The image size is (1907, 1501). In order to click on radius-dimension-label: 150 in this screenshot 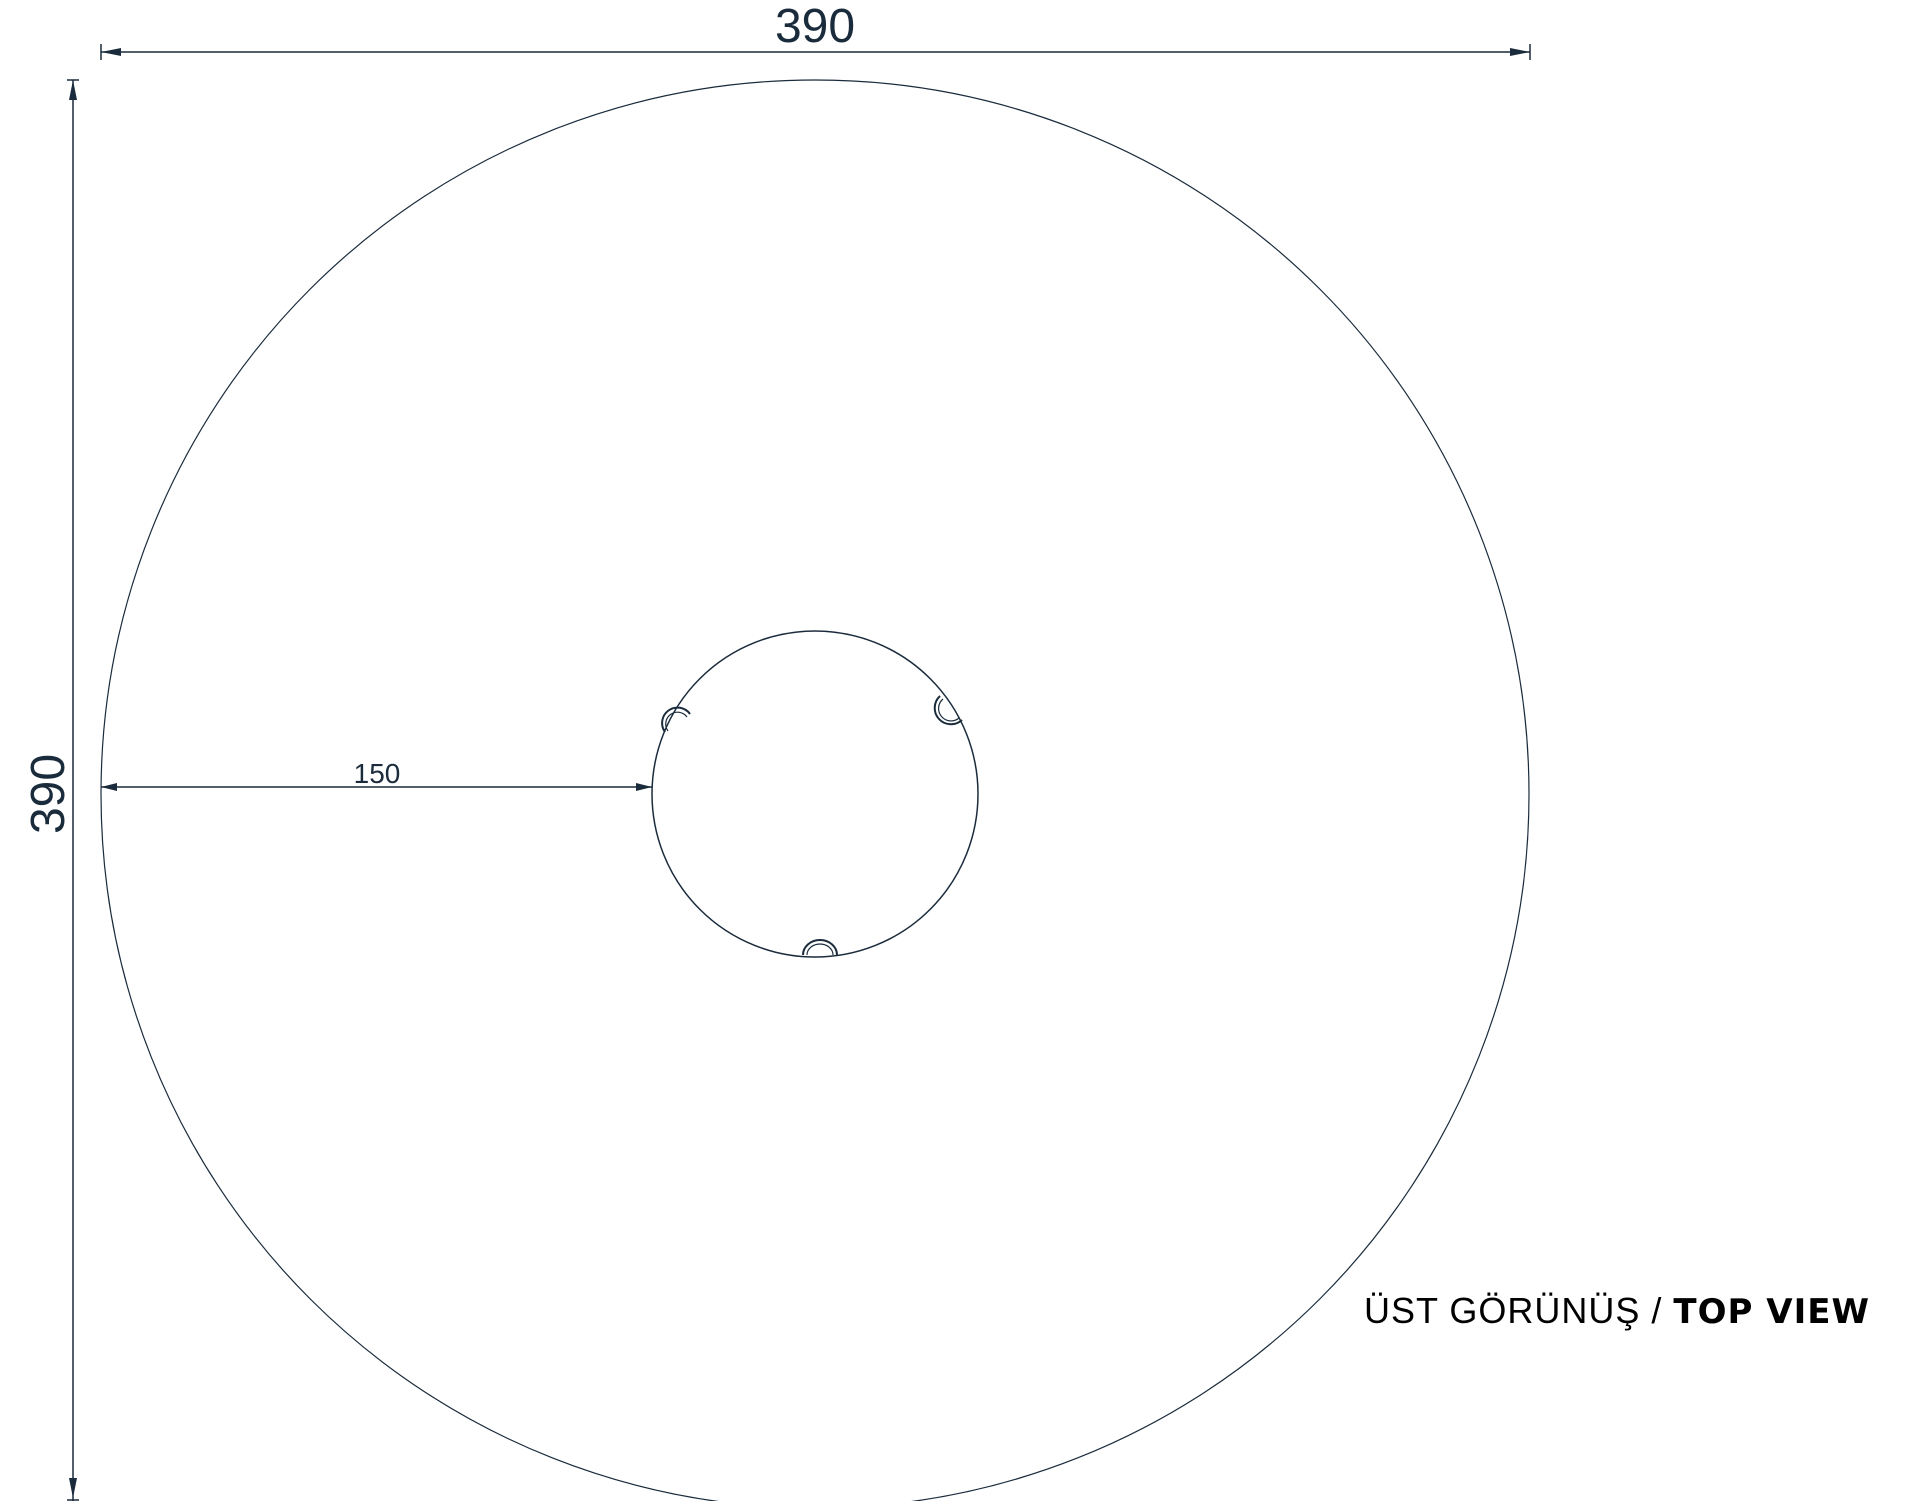, I will do `click(377, 773)`.